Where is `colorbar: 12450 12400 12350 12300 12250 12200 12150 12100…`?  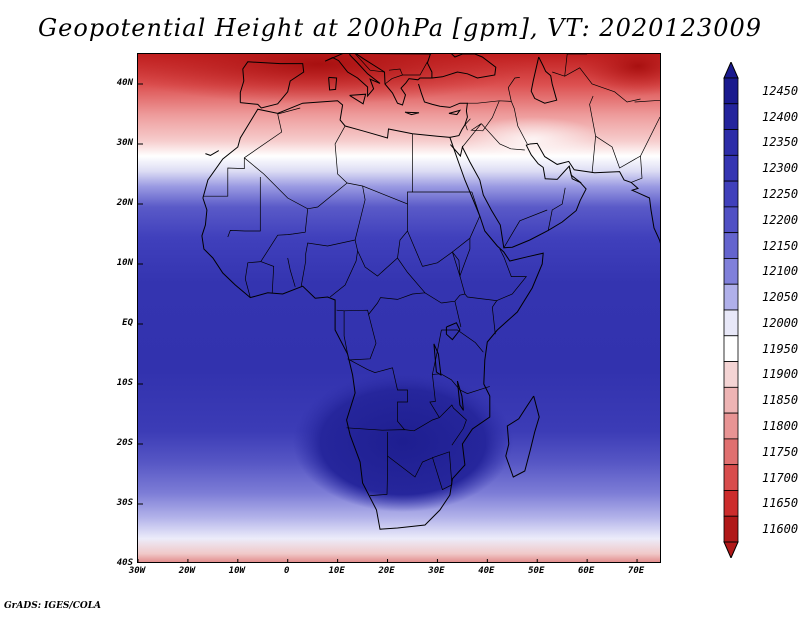
colorbar: 12450 12400 12350 12300 12250 12200 12150 12100… is located at coordinates (760, 310).